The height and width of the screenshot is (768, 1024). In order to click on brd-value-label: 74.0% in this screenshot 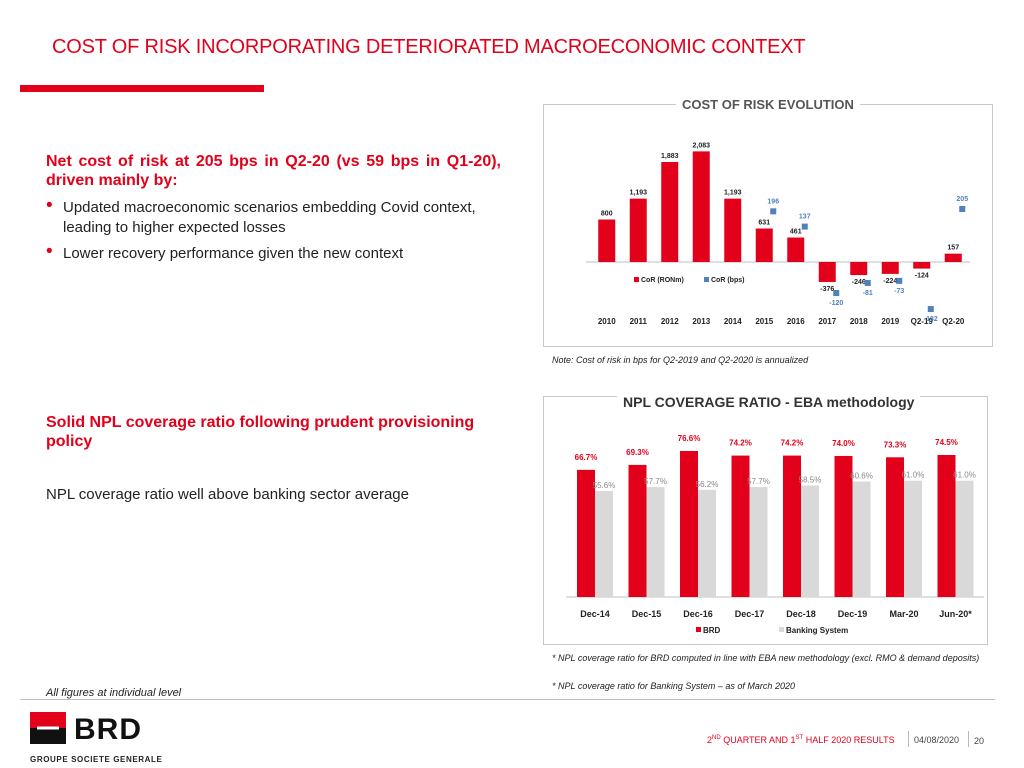, I will do `click(843, 443)`.